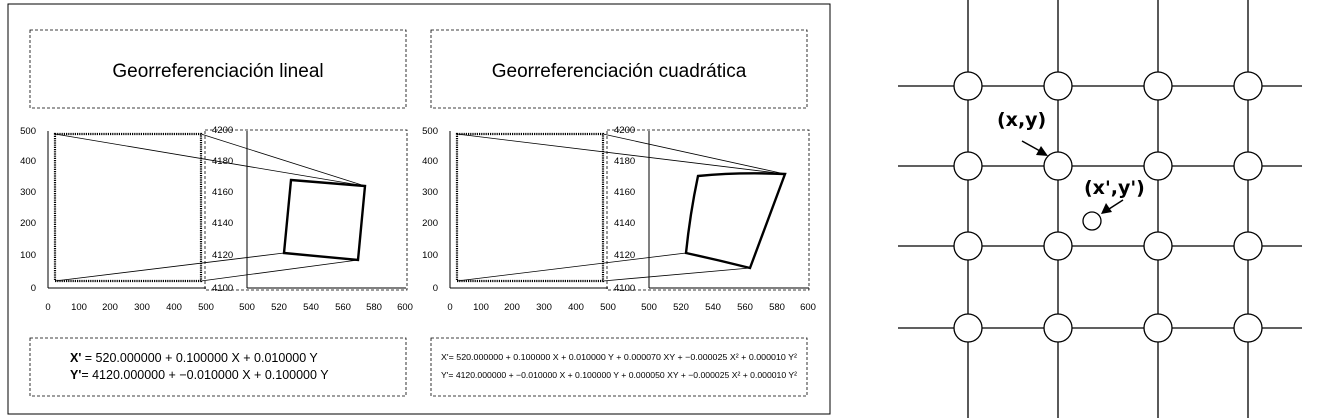  Describe the element at coordinates (75, 375) in the screenshot. I see `equation-lhs: Y'` at that location.